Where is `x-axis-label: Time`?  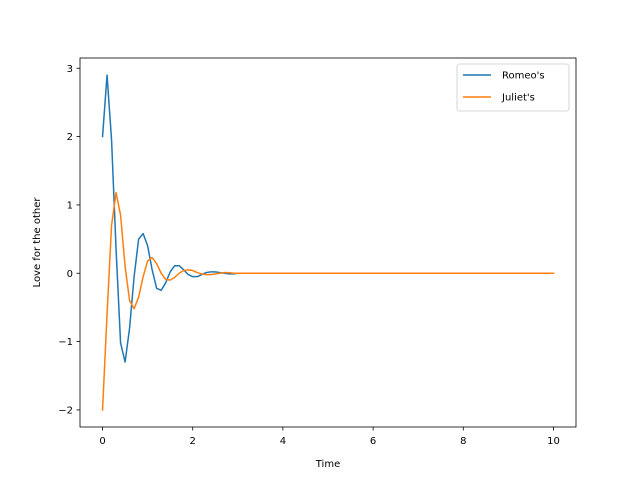
x-axis-label: Time is located at coordinates (327, 464).